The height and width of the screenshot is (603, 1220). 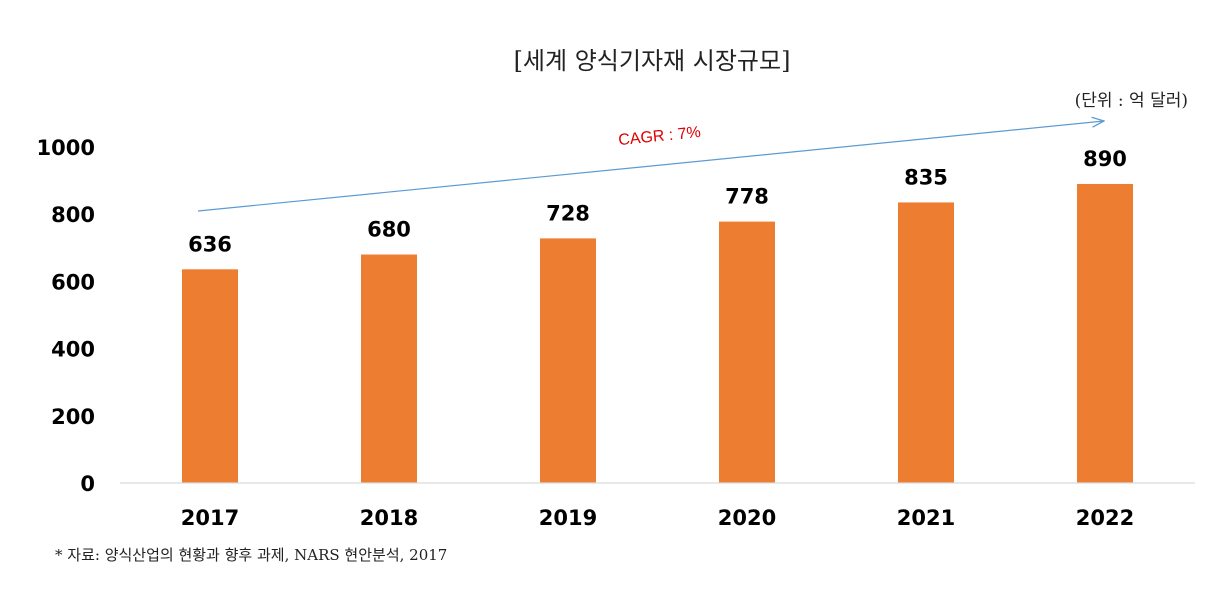 I want to click on cagr-trend-arrow, so click(x=650, y=166).